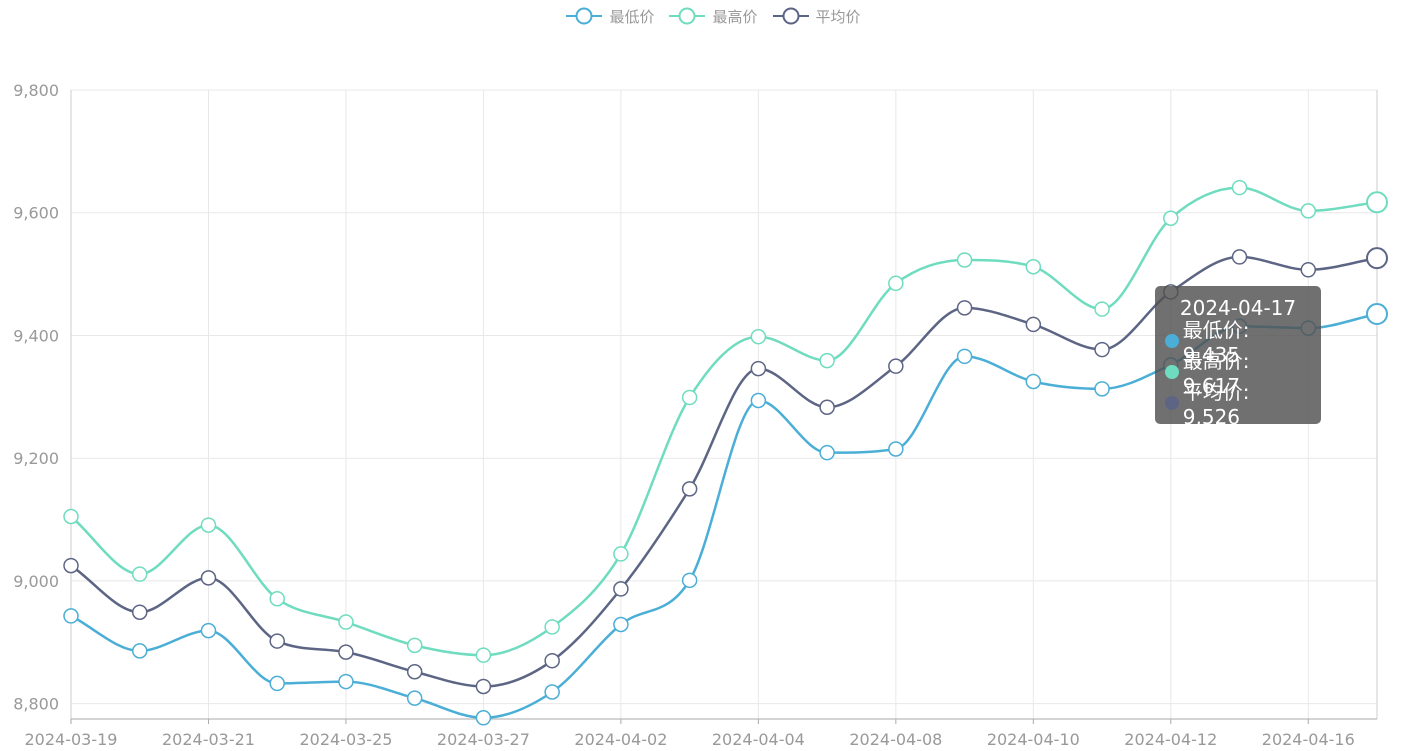 Image resolution: width=1426 pixels, height=751 pixels. Describe the element at coordinates (36, 335) in the screenshot. I see `y-tick-label: 9,400` at that location.